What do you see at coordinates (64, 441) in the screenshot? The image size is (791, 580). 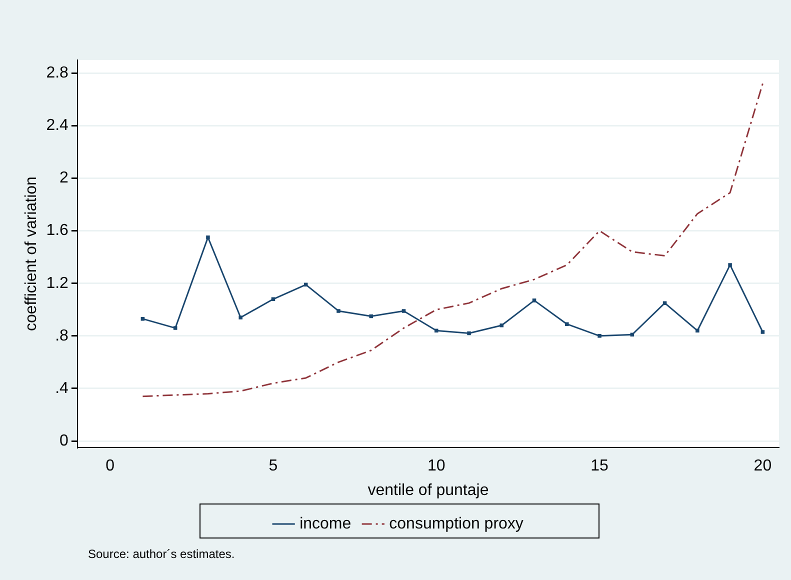 I see `y-tick-label: 0` at bounding box center [64, 441].